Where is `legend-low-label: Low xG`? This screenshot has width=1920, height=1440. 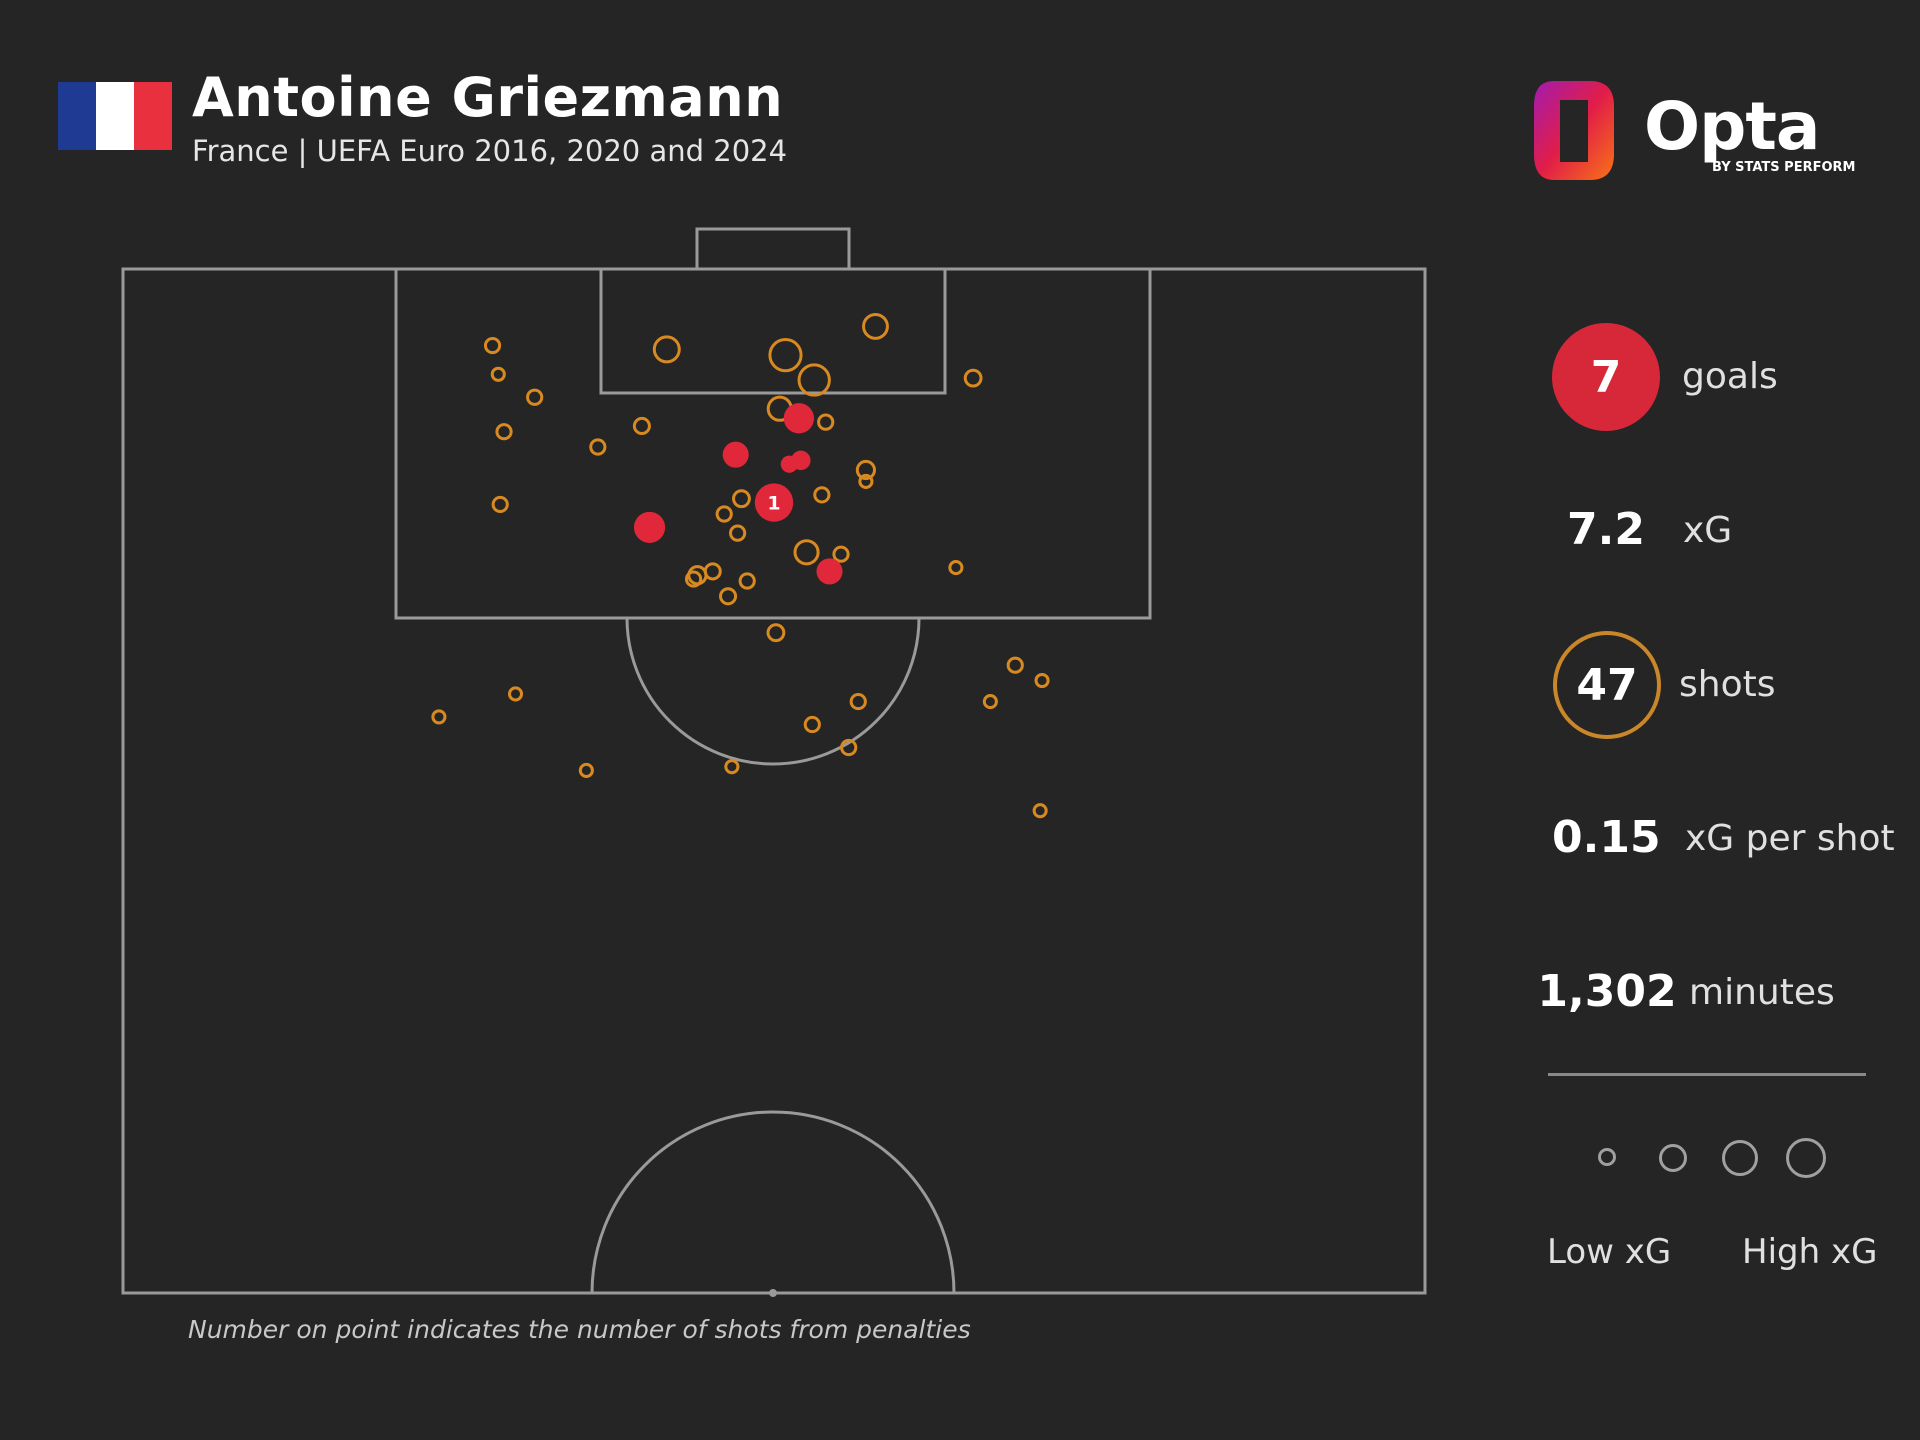 legend-low-label: Low xG is located at coordinates (1609, 1252).